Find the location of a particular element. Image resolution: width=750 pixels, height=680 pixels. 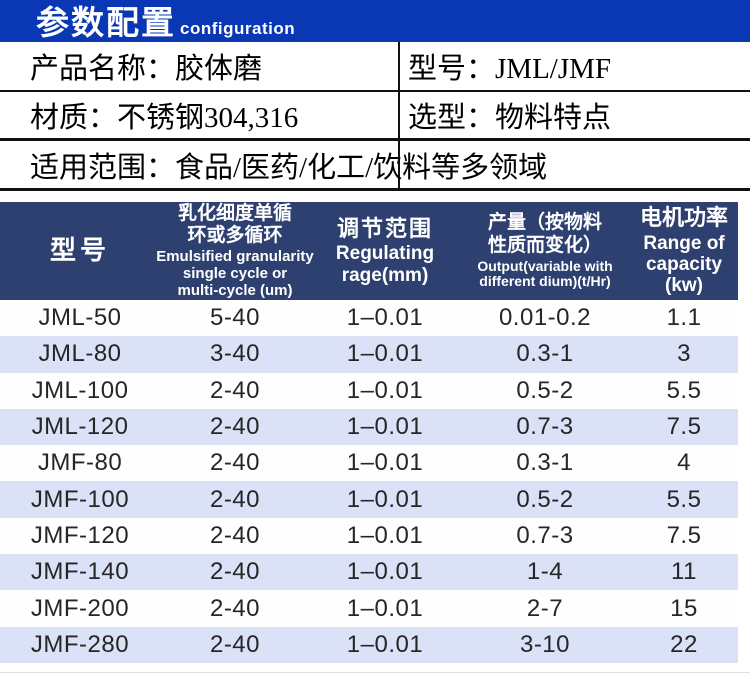

table-cell: 11 is located at coordinates (684, 572).